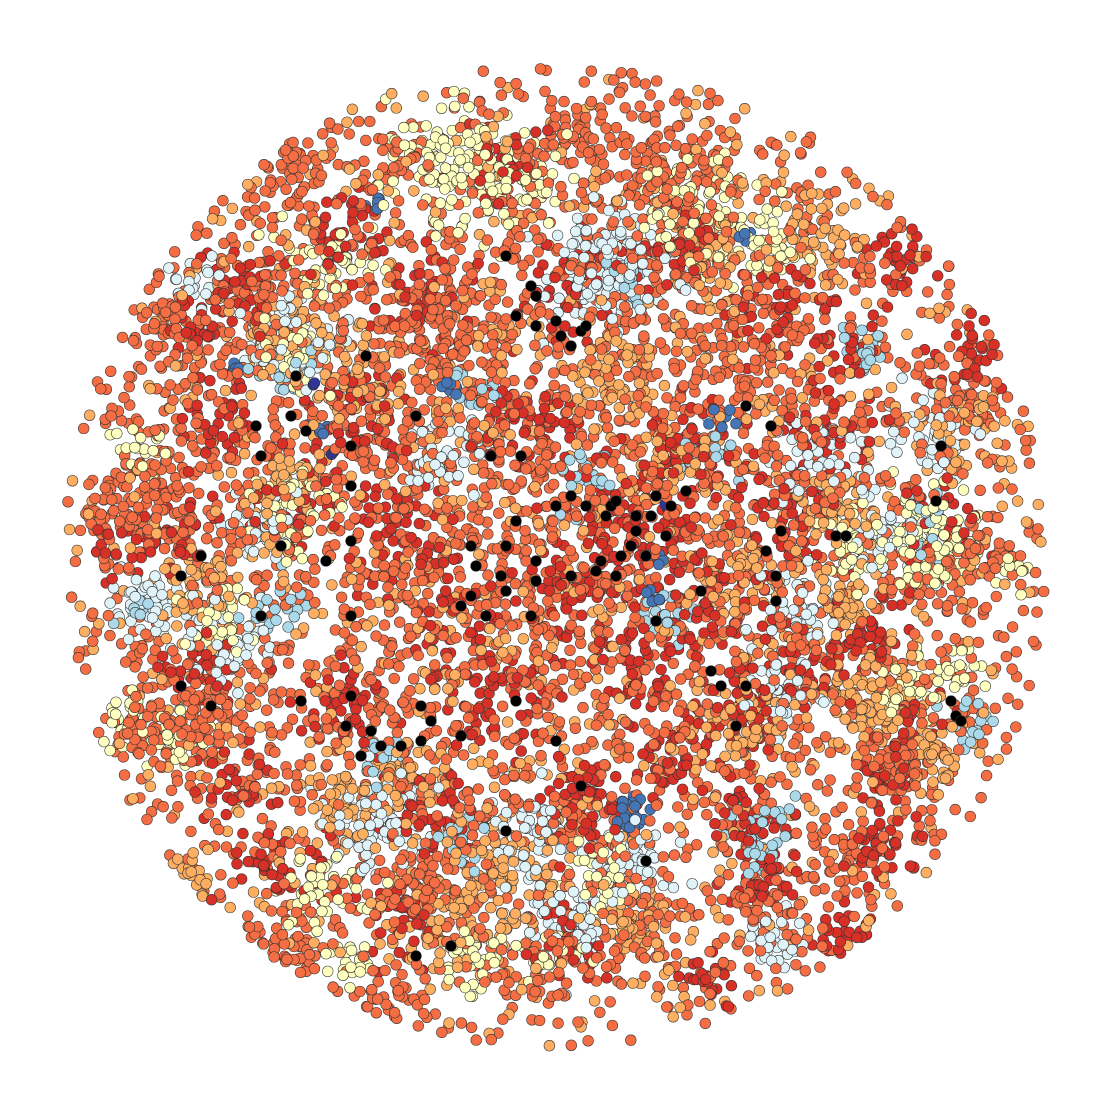 The height and width of the screenshot is (1116, 1116). What do you see at coordinates (709, 424) in the screenshot?
I see `point-blue` at bounding box center [709, 424].